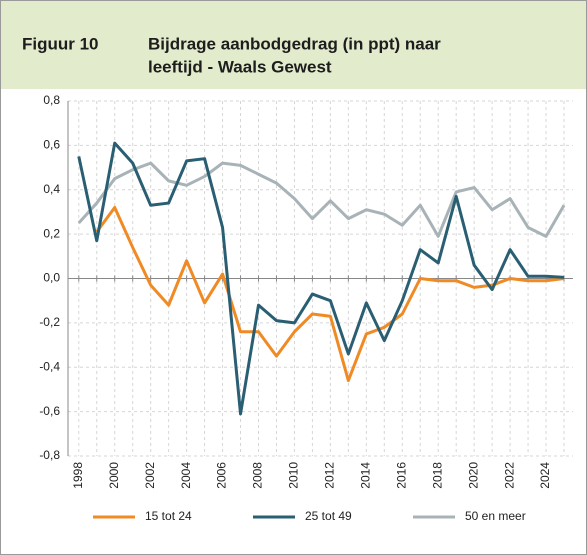 This screenshot has height=555, width=587. What do you see at coordinates (401, 475) in the screenshot?
I see `x-tick-label: 2016` at bounding box center [401, 475].